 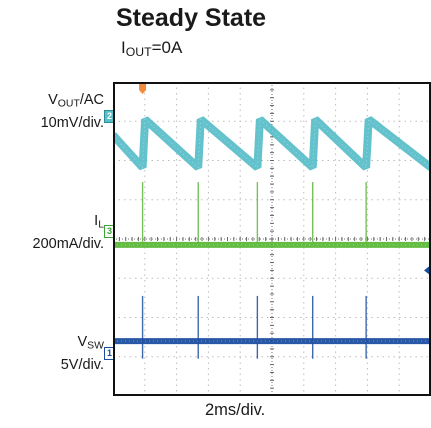 What do you see at coordinates (138, 52) in the screenshot?
I see `condition-subscript: OUT` at bounding box center [138, 52].